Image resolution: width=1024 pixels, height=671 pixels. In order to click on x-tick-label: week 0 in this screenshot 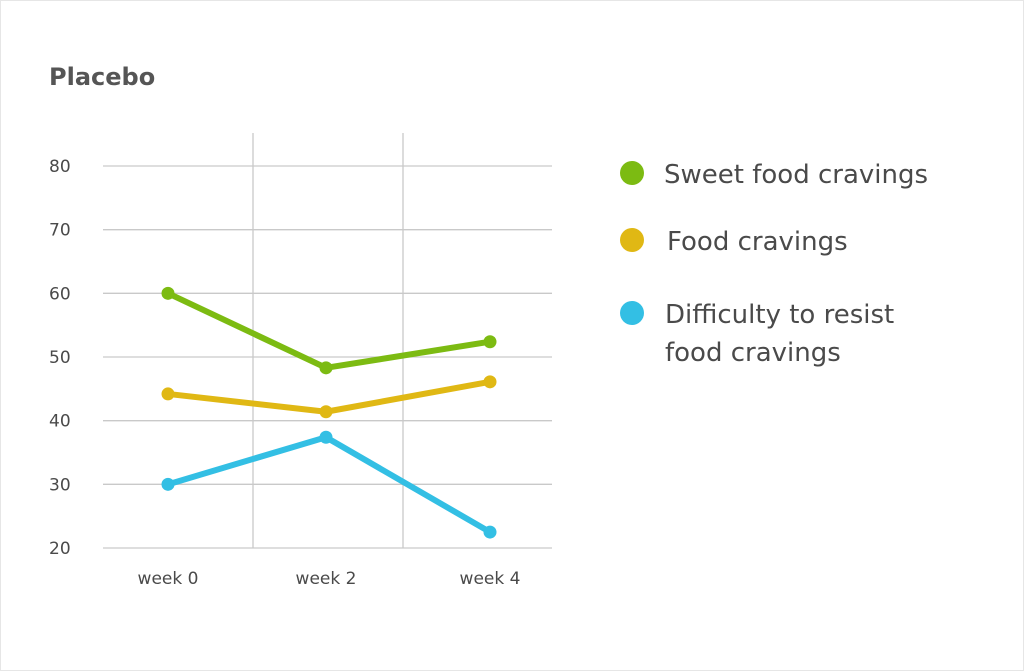, I will do `click(168, 579)`.